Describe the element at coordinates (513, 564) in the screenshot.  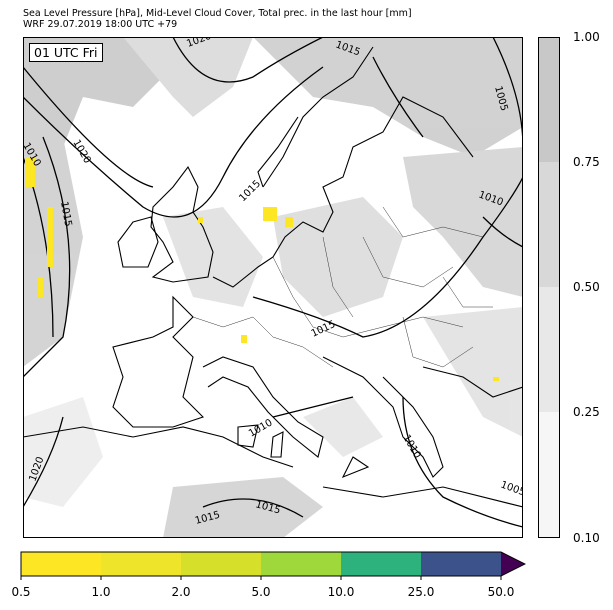
I see `precip-extend-arrow` at that location.